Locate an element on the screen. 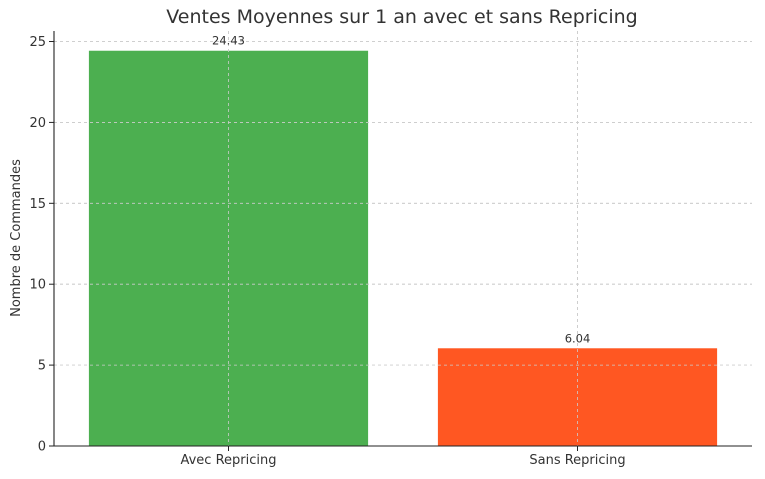 This screenshot has width=765, height=479. x-tick-label: Avec Repricing is located at coordinates (228, 460).